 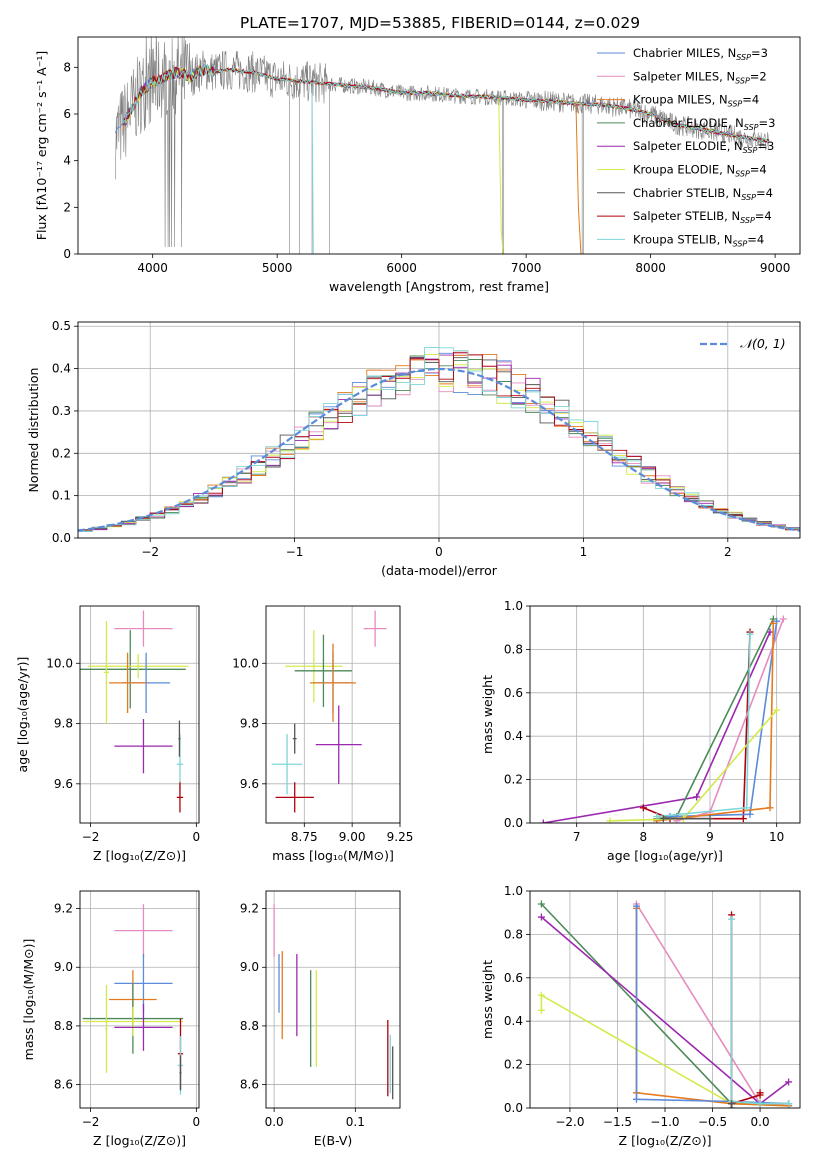 I want to click on y-tick-label: 0.1, so click(x=61, y=496).